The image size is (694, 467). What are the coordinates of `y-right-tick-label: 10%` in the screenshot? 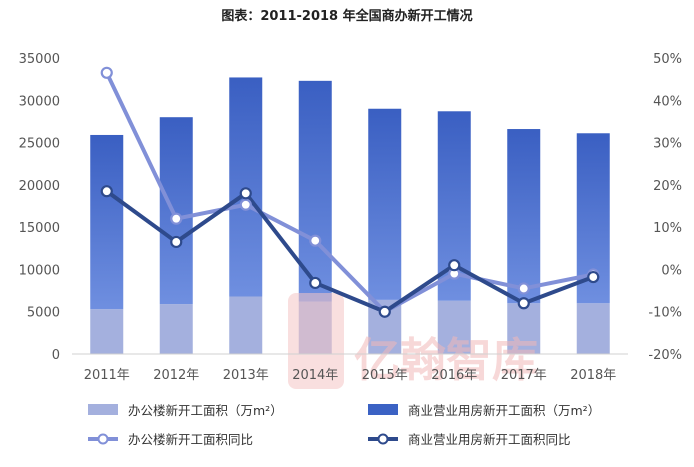 It's located at (667, 228).